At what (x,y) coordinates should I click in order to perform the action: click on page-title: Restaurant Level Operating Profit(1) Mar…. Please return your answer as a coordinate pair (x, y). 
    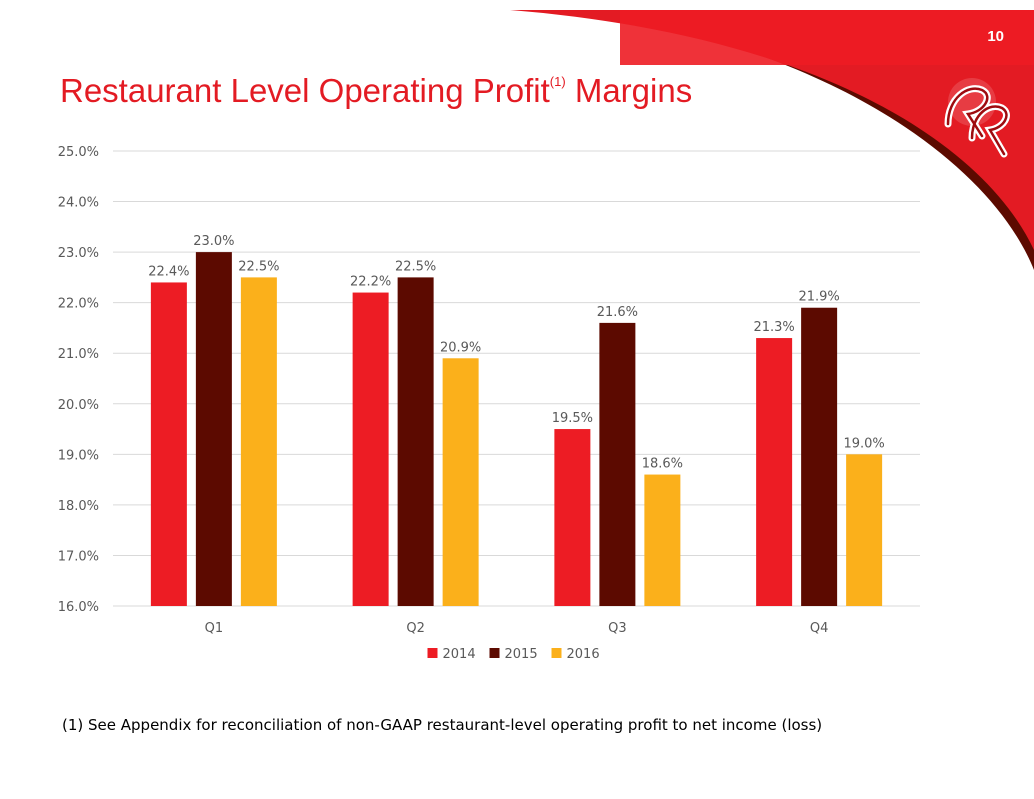
    Looking at the image, I should click on (376, 91).